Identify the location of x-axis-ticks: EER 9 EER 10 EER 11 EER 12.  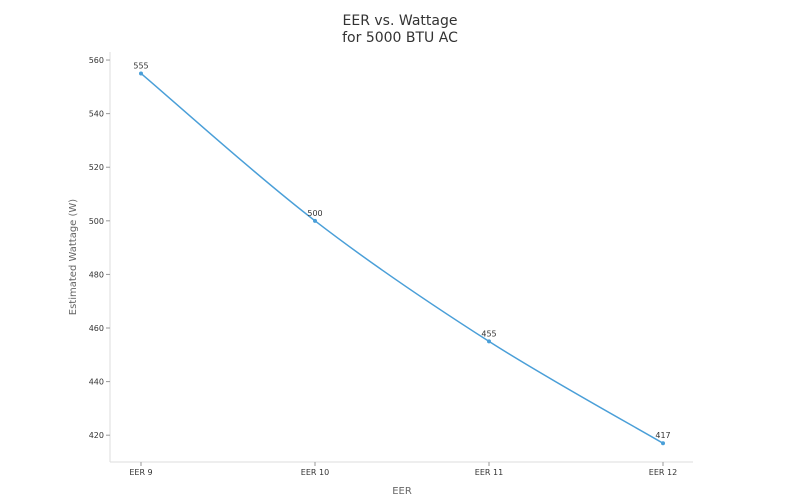
(403, 469).